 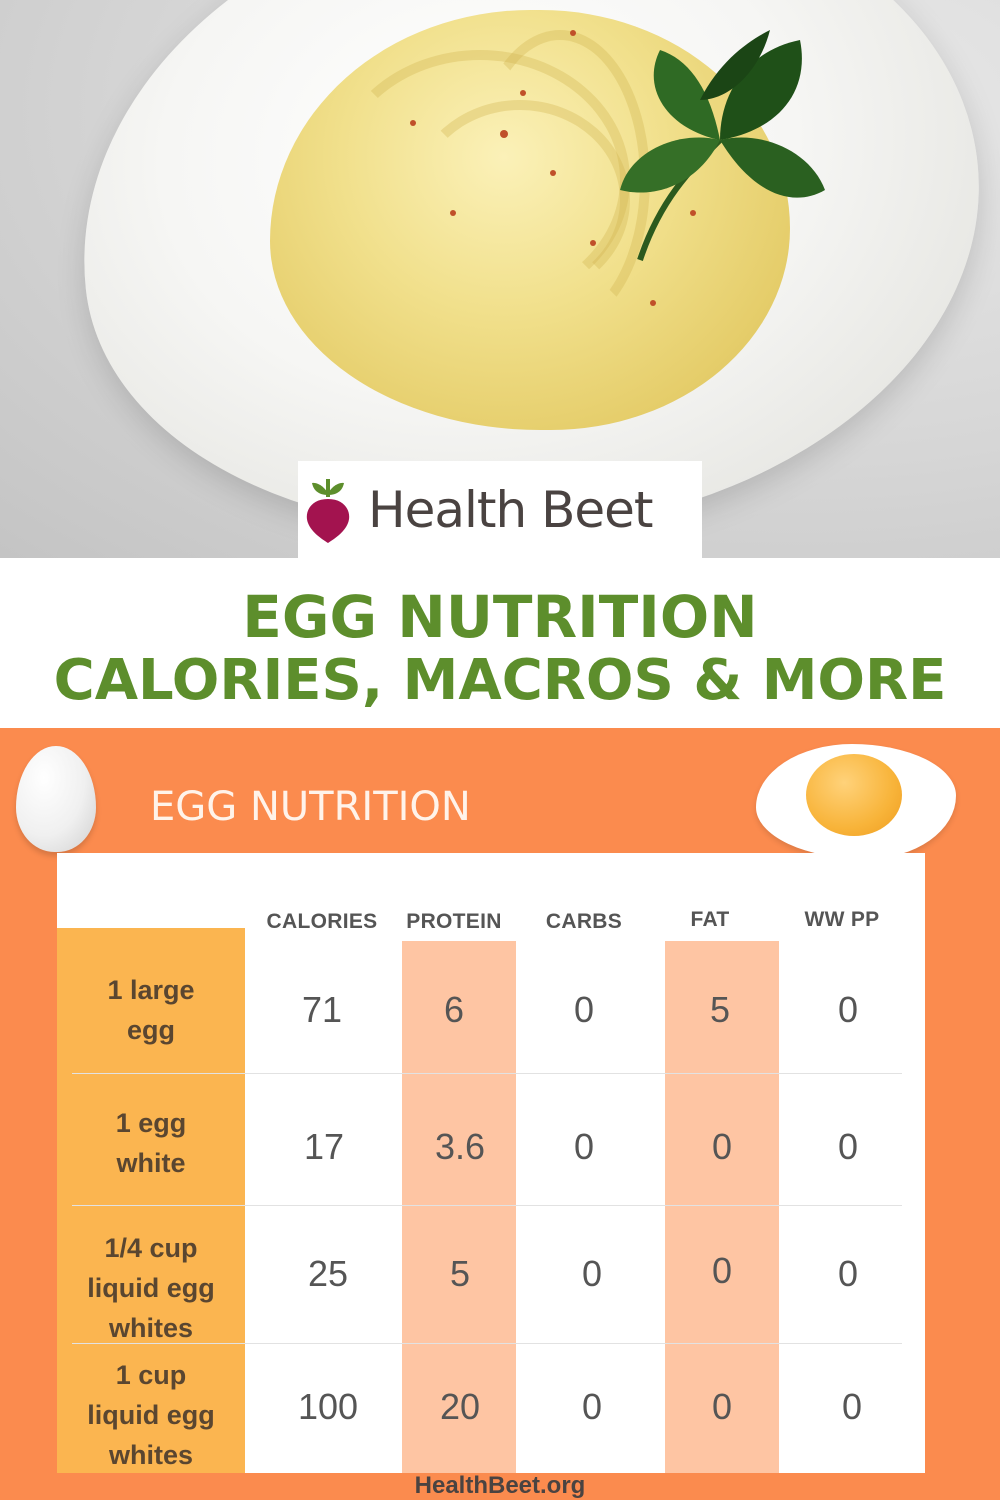 I want to click on column-header-calories: CALORIES, so click(x=322, y=921).